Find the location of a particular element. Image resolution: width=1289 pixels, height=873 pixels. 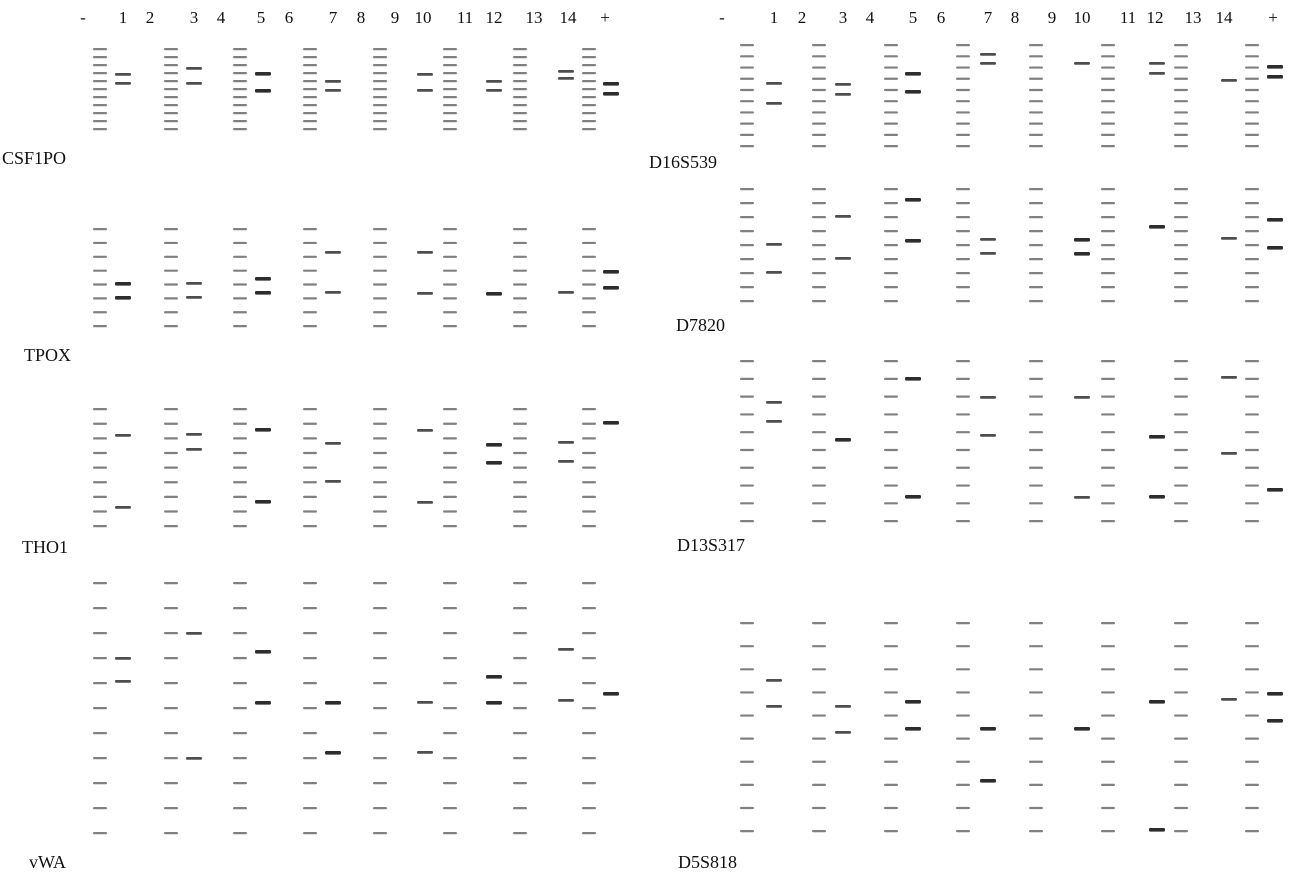

locus-label: D5S818 is located at coordinates (708, 862).